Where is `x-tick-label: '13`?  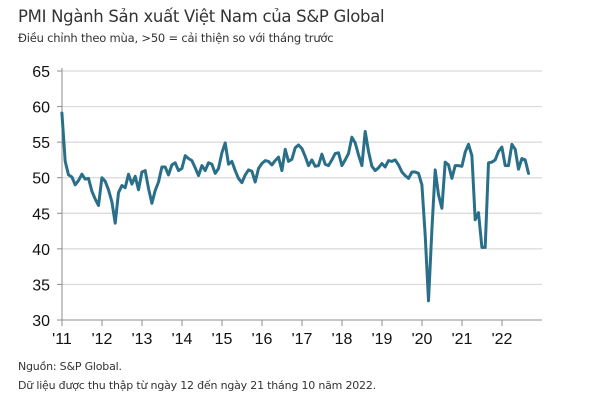 x-tick-label: '13 is located at coordinates (142, 339).